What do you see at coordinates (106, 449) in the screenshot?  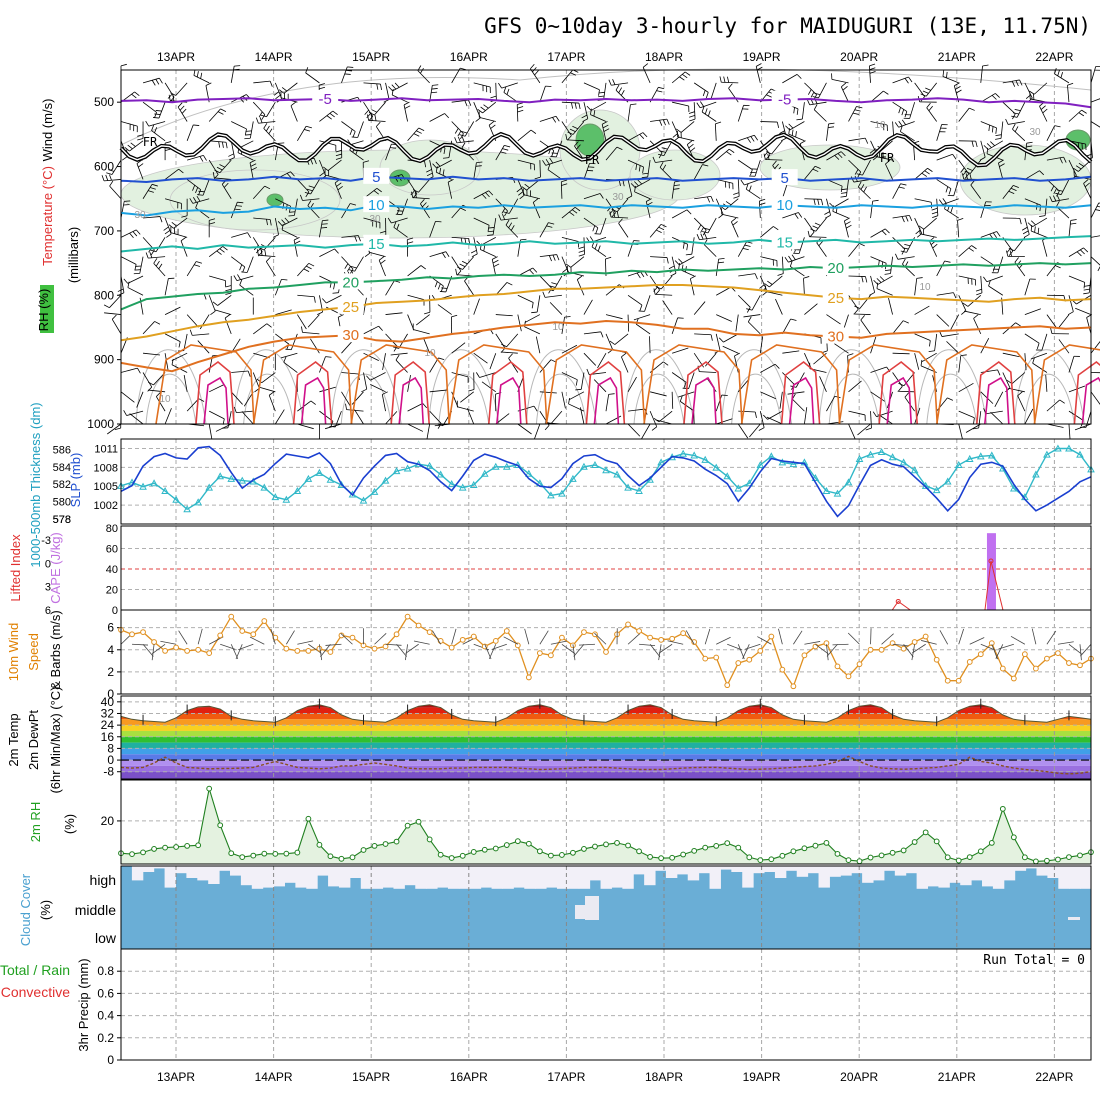 I see `slp-tick-label: 1011` at bounding box center [106, 449].